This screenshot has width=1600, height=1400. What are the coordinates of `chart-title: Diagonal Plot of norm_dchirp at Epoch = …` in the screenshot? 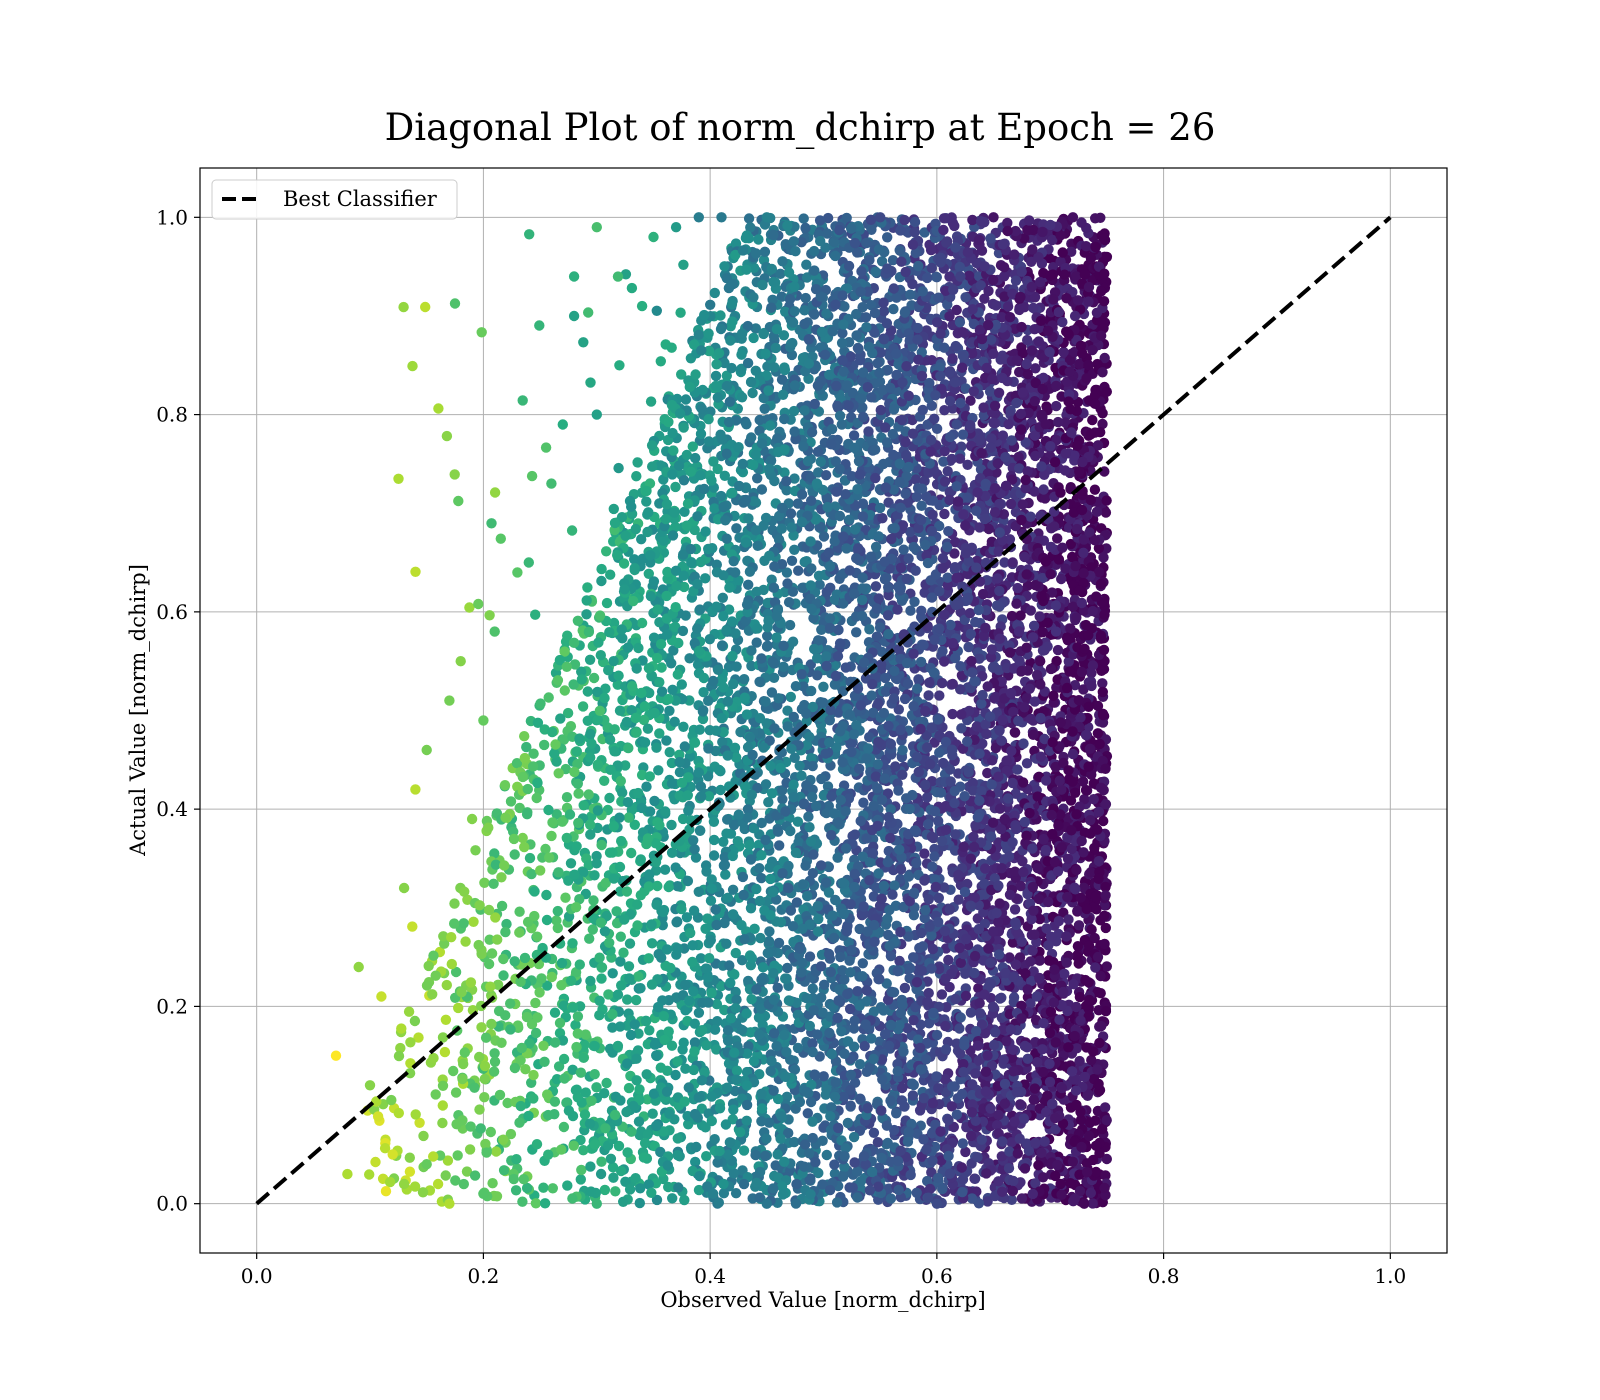 It's located at (800, 128).